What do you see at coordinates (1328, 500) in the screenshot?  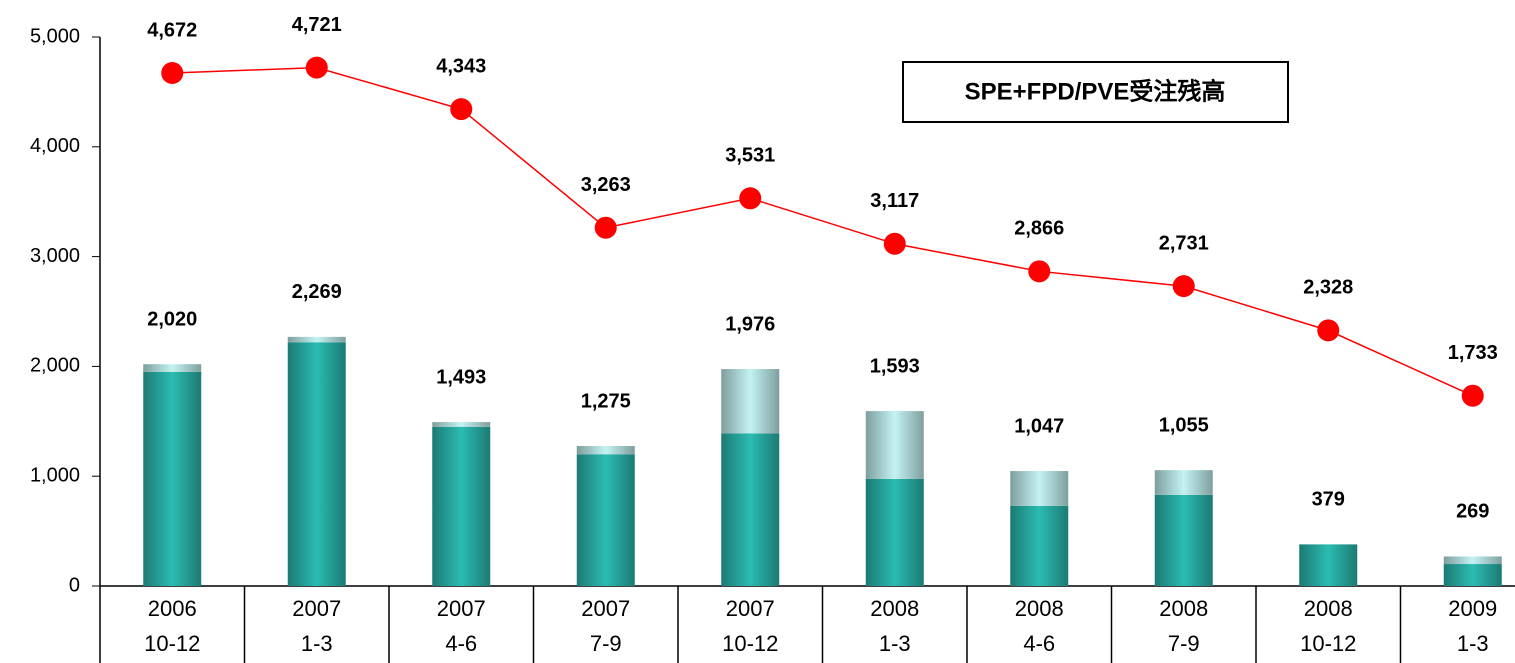 I see `bar-total-label: 379` at bounding box center [1328, 500].